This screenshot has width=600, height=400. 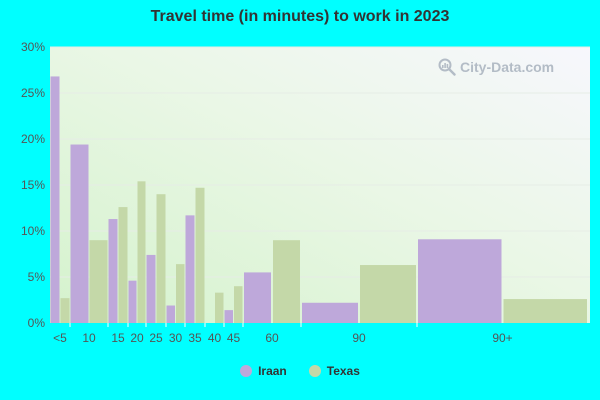 What do you see at coordinates (37, 323) in the screenshot?
I see `y-tick-label: 0%` at bounding box center [37, 323].